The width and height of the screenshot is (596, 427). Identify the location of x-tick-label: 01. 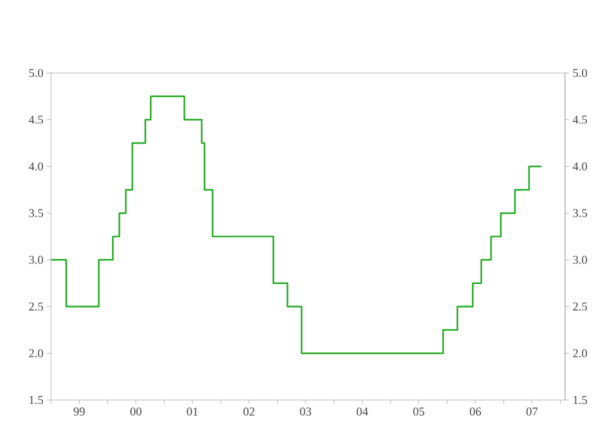
(192, 412).